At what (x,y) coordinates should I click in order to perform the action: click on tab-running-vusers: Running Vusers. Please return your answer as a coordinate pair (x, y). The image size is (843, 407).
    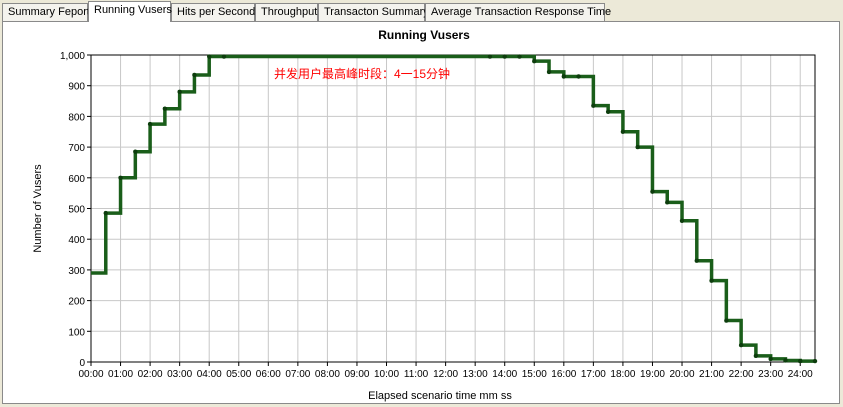
    Looking at the image, I should click on (130, 11).